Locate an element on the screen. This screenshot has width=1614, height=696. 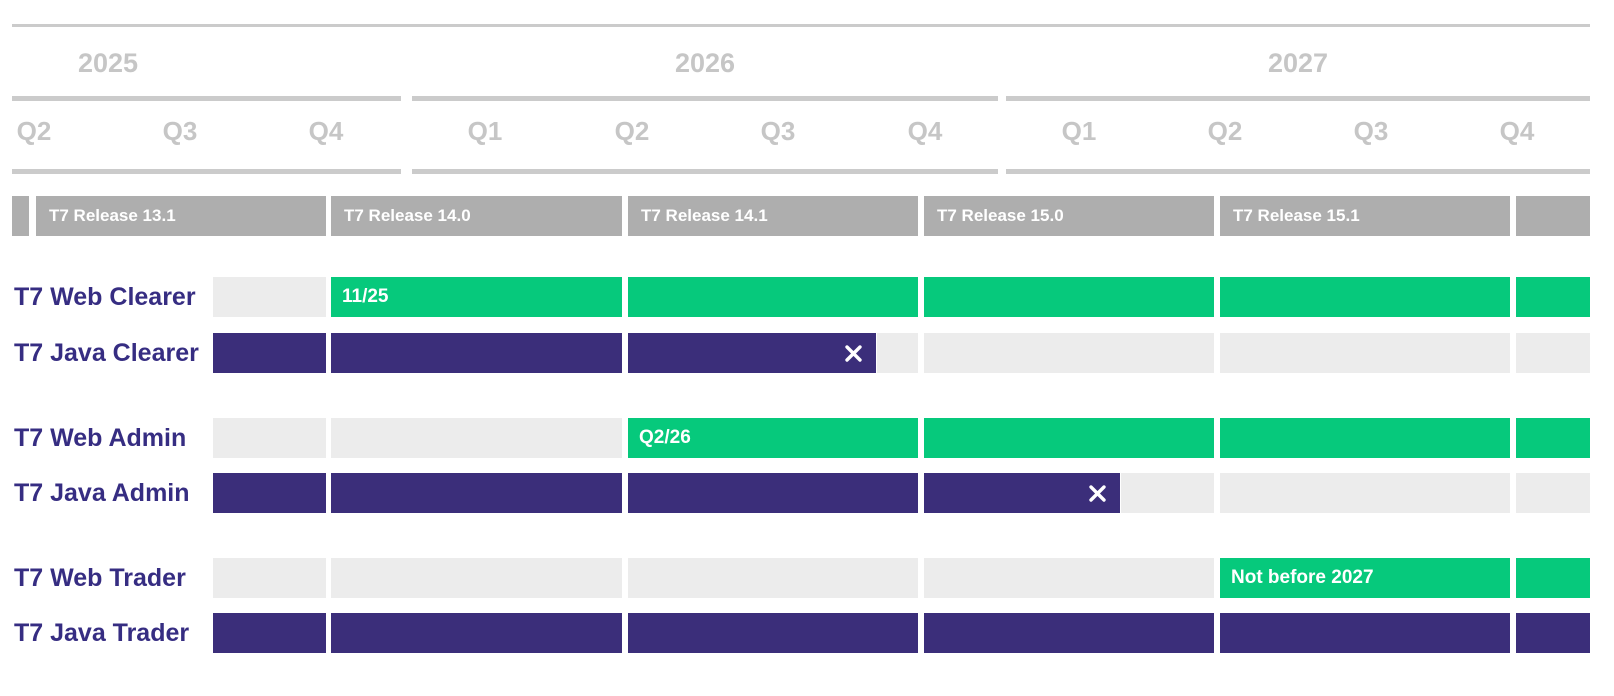
release-bar: T7 Release 13.1 is located at coordinates (181, 216).